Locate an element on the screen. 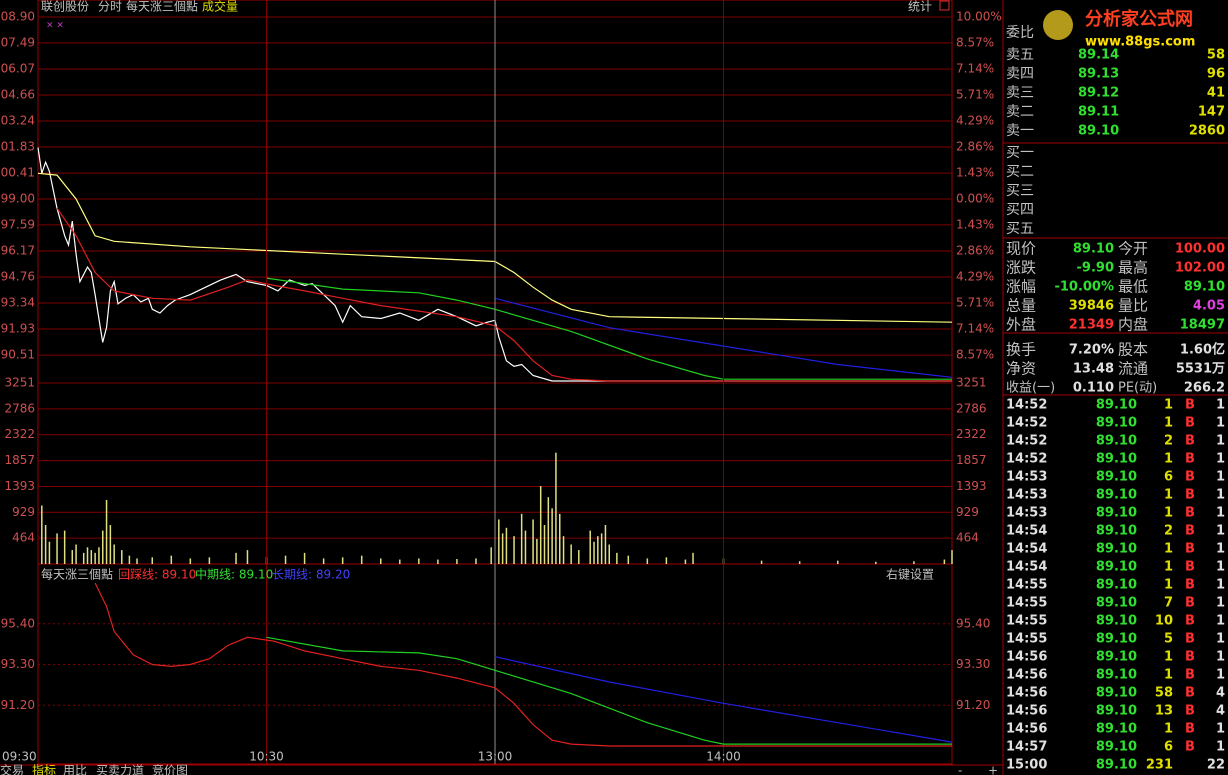 The width and height of the screenshot is (1228, 775). order-book-header: 委比 is located at coordinates (1020, 33).